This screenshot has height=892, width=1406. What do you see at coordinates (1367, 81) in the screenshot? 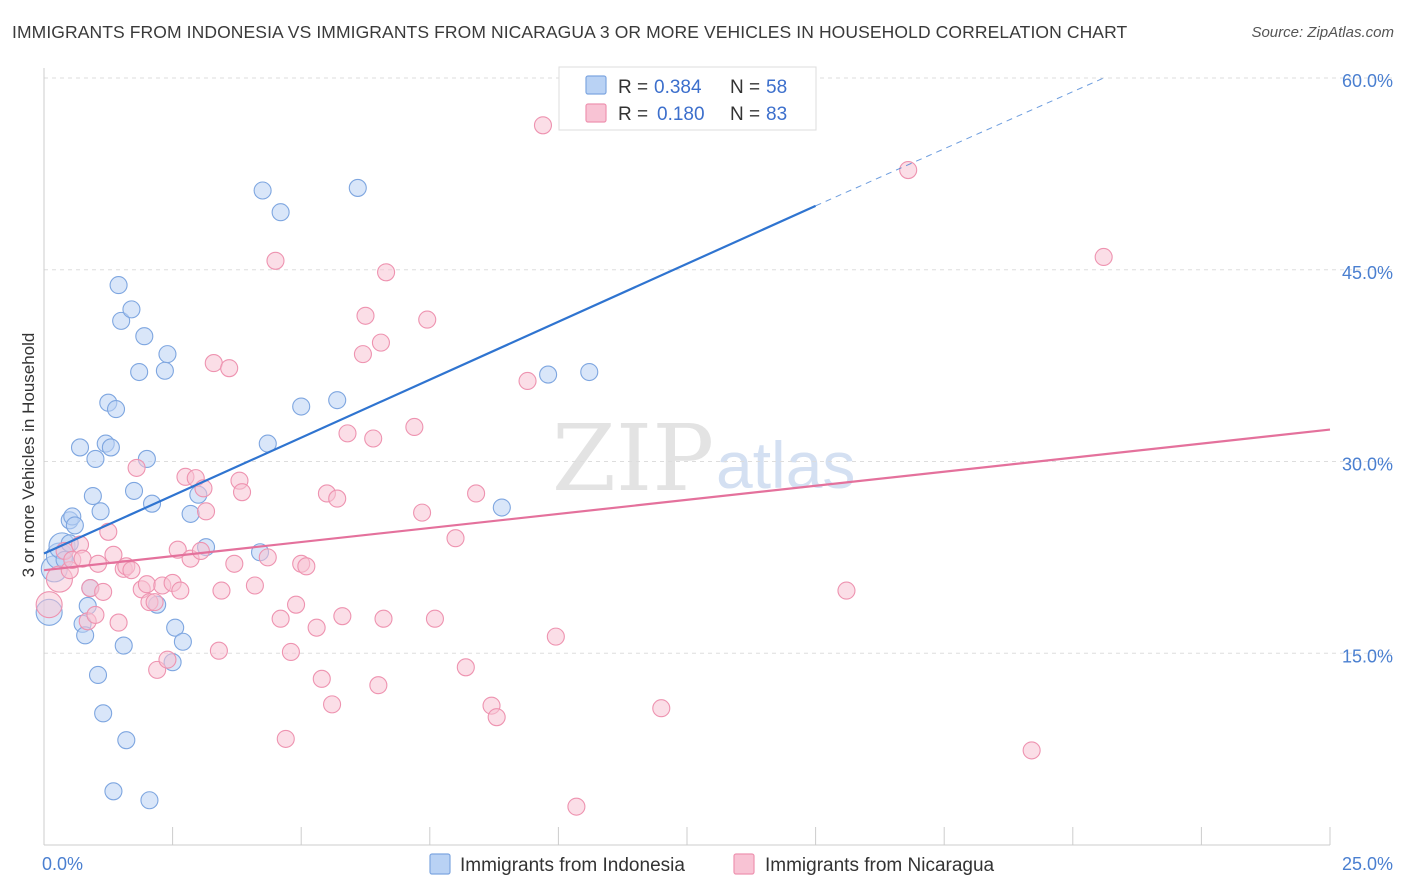
I see `y-tick-label: 60.0%` at bounding box center [1367, 81].